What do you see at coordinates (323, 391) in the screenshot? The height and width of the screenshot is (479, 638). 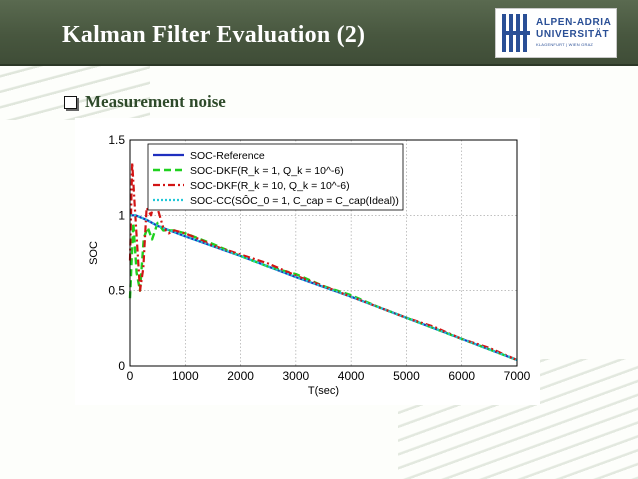 I see `x-axis-label: T(sec)` at bounding box center [323, 391].